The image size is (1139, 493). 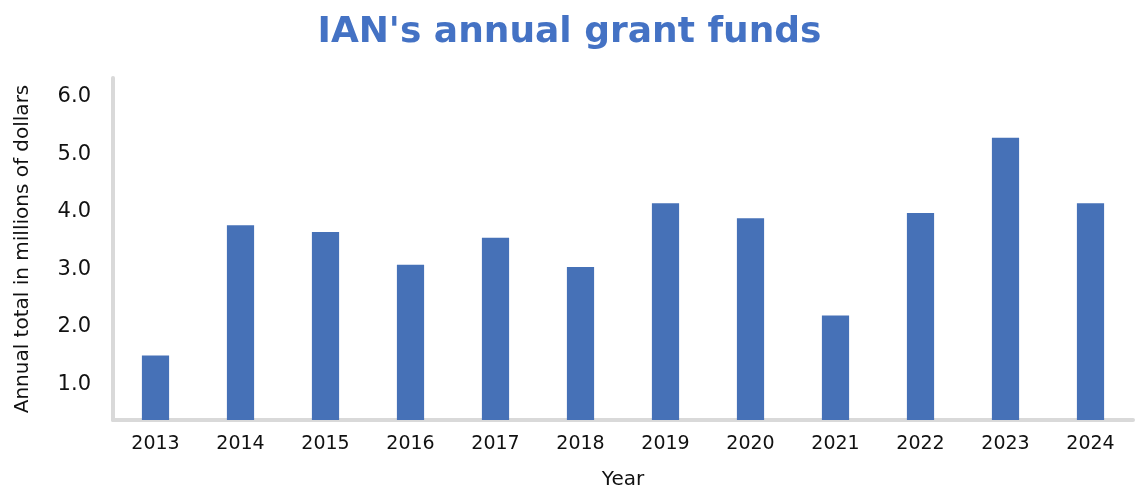 What do you see at coordinates (1005, 441) in the screenshot?
I see `x-tick-label: 2023` at bounding box center [1005, 441].